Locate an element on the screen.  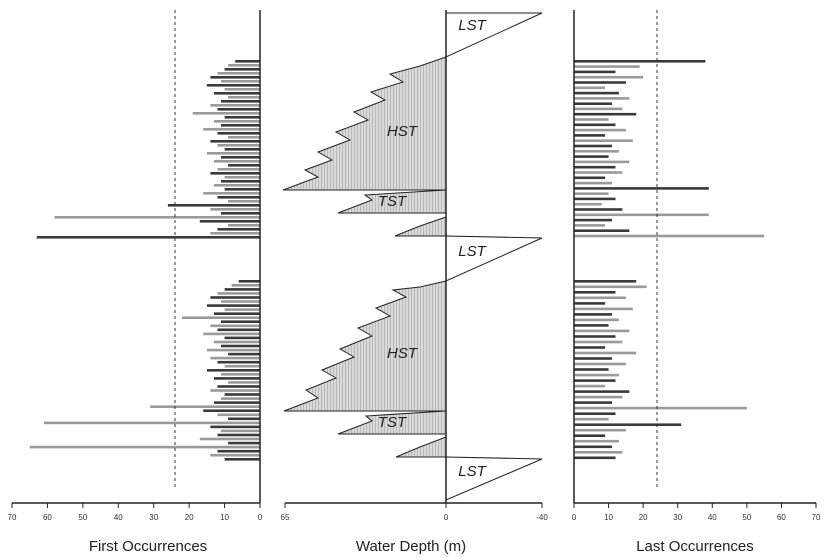
first-occurrences-tick-label: 50 is located at coordinates (82, 517).